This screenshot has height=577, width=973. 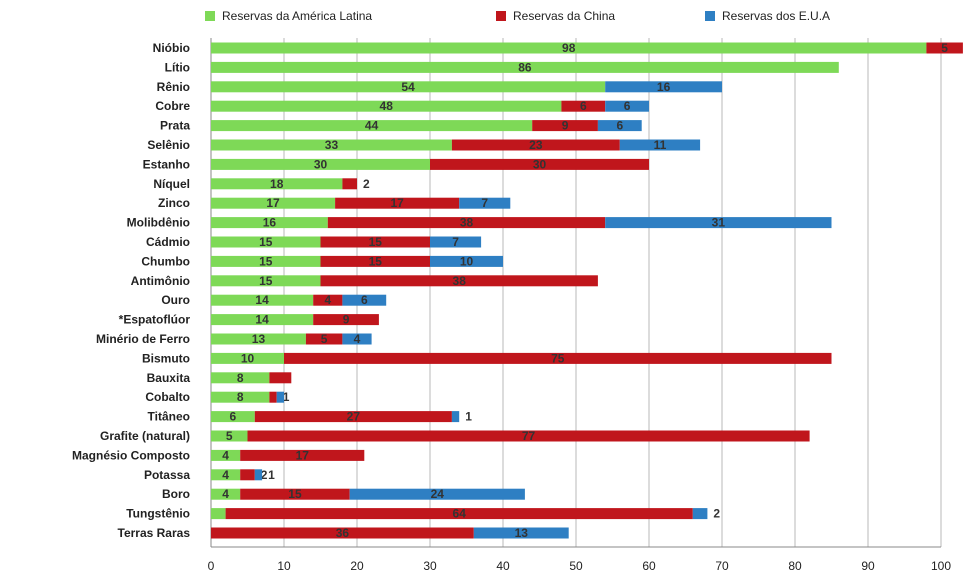 I want to click on x-tick-label: 0, so click(x=211, y=566).